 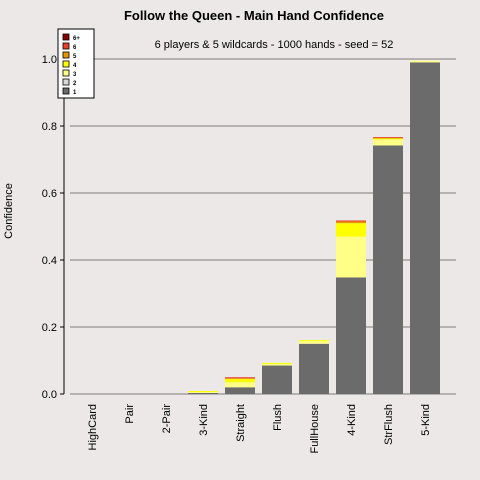 I want to click on y-tick-label: 0.4, so click(x=49, y=261).